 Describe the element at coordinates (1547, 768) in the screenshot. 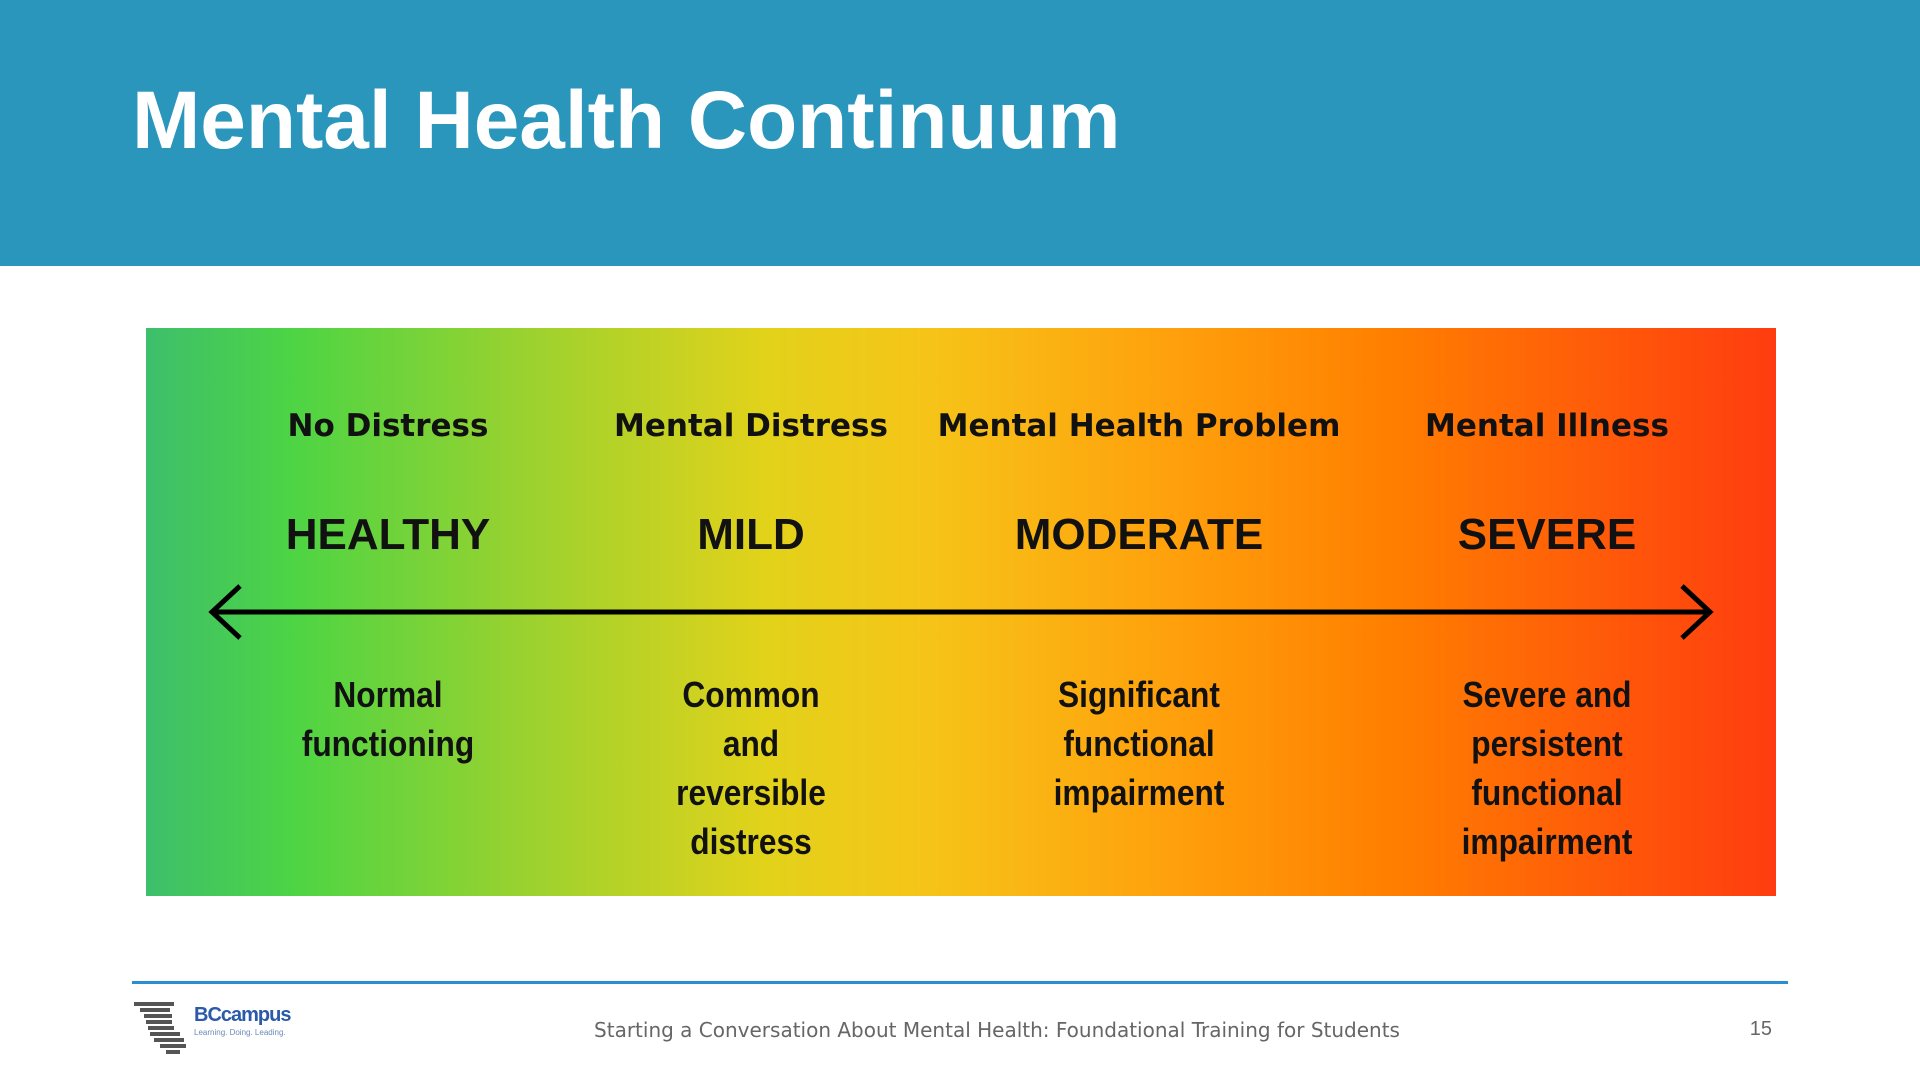

I see `stage-description: Severe and persistent functional impairment` at that location.